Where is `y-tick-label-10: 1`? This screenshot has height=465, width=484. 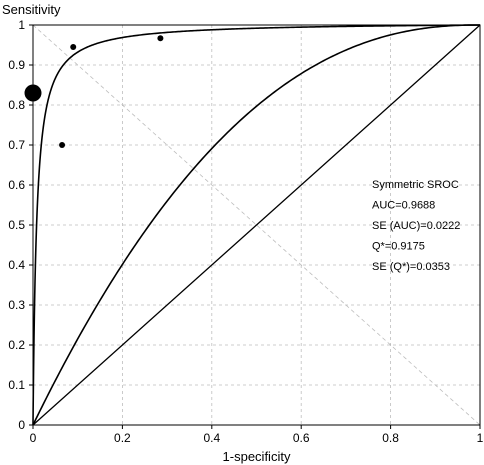 y-tick-label-10: 1 is located at coordinates (21, 25).